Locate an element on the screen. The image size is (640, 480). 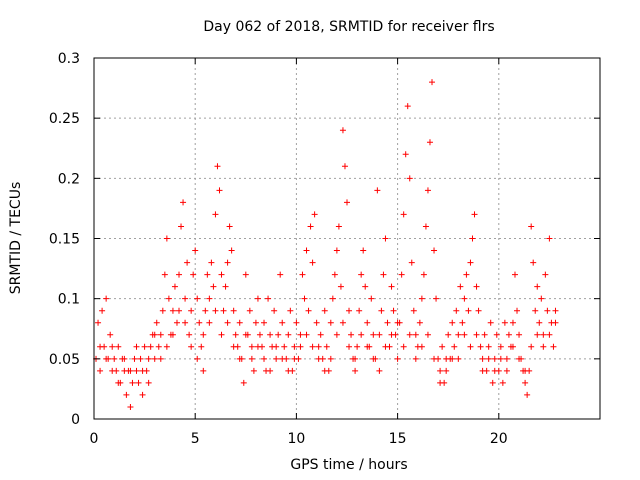
x-tick-label: 20 is located at coordinates (499, 439).